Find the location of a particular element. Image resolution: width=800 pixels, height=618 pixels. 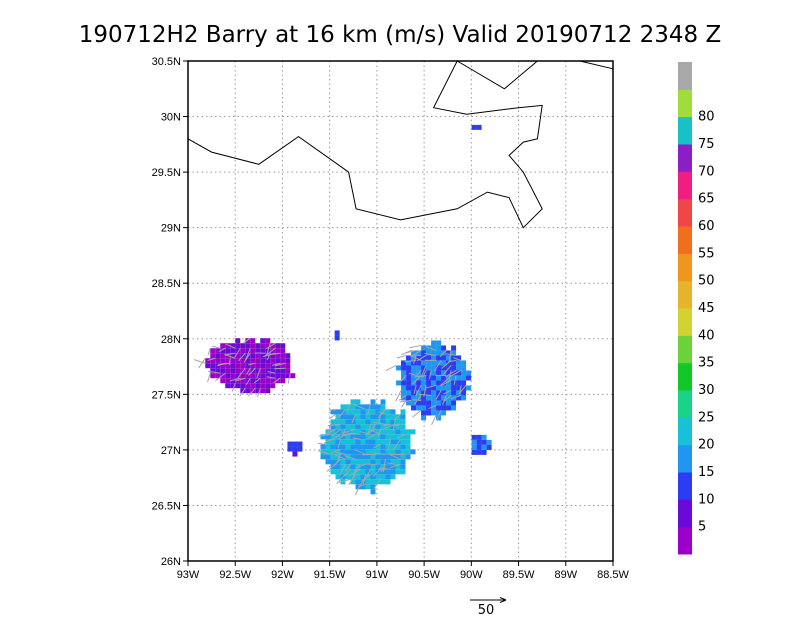

colorbar-label: 65 is located at coordinates (706, 199).